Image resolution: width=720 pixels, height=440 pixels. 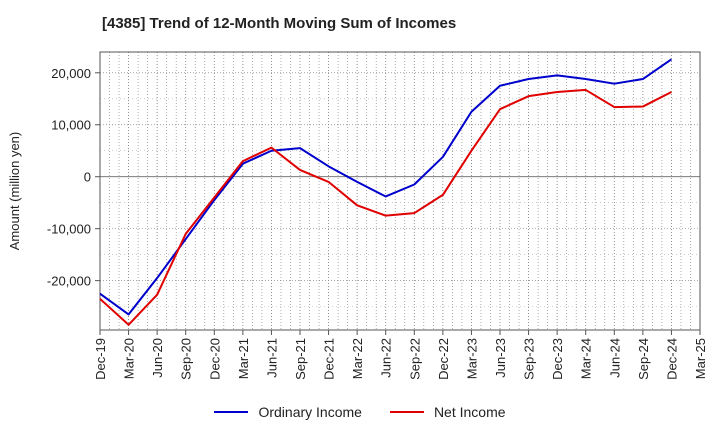 What do you see at coordinates (500, 358) in the screenshot?
I see `x-tick-label: Jun-23` at bounding box center [500, 358].